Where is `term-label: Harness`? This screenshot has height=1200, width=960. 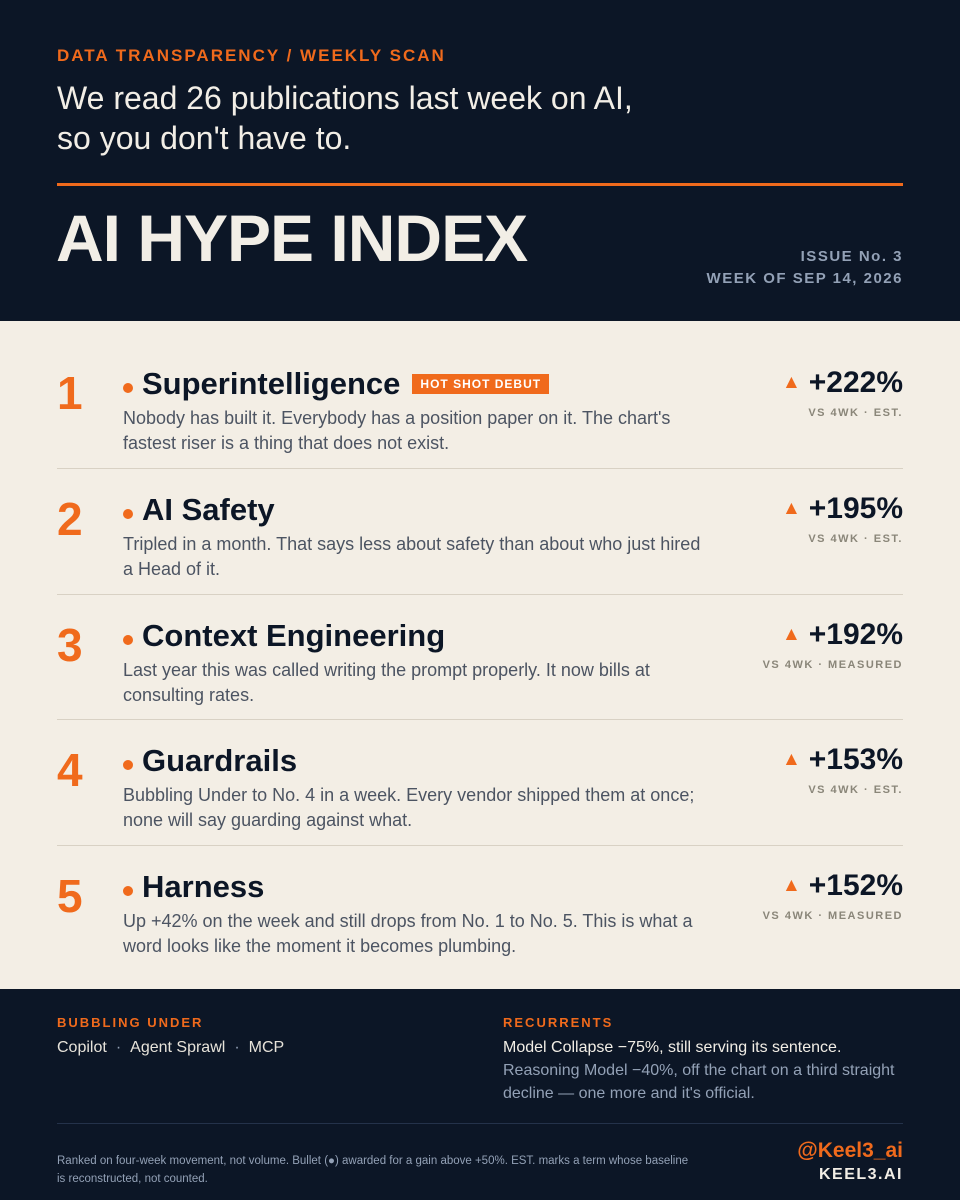
term-label: Harness is located at coordinates (203, 886).